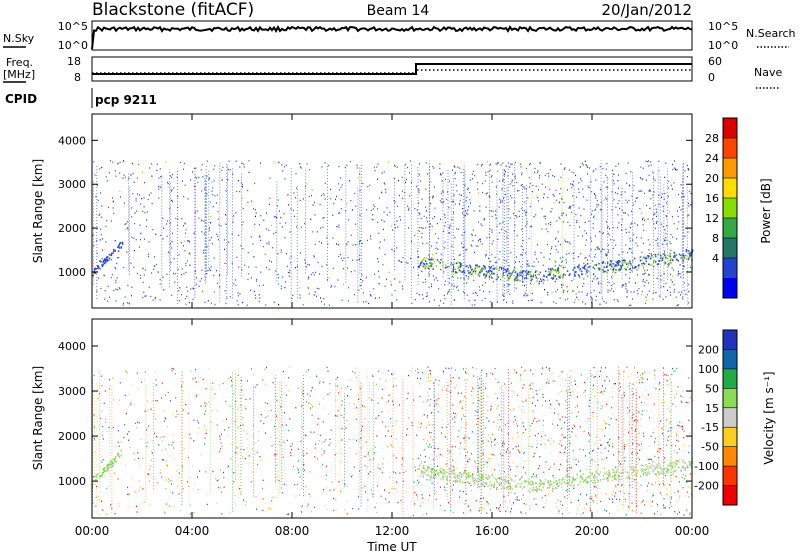  I want to click on beam-title: Beam 14, so click(398, 11).